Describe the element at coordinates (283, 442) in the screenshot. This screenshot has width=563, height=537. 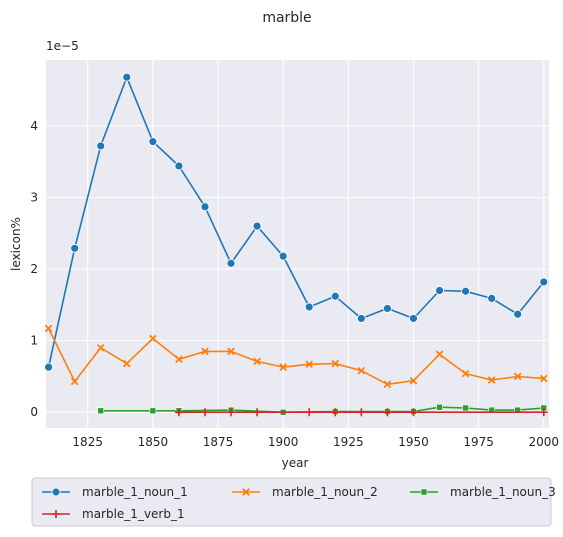
I see `x-tick-label: 1900` at that location.